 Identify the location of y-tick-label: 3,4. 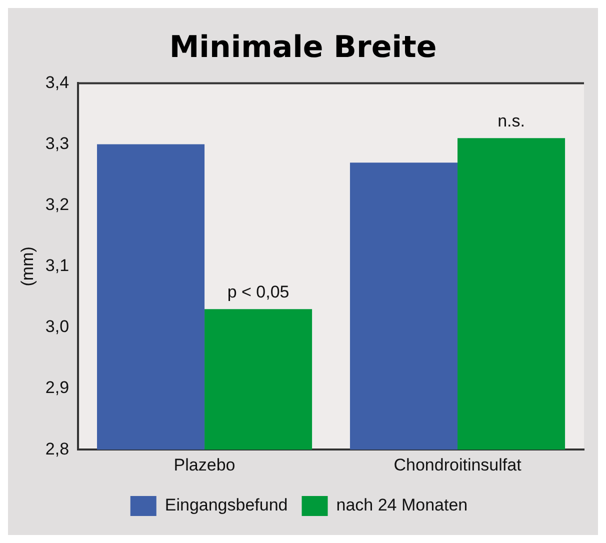
(57, 82).